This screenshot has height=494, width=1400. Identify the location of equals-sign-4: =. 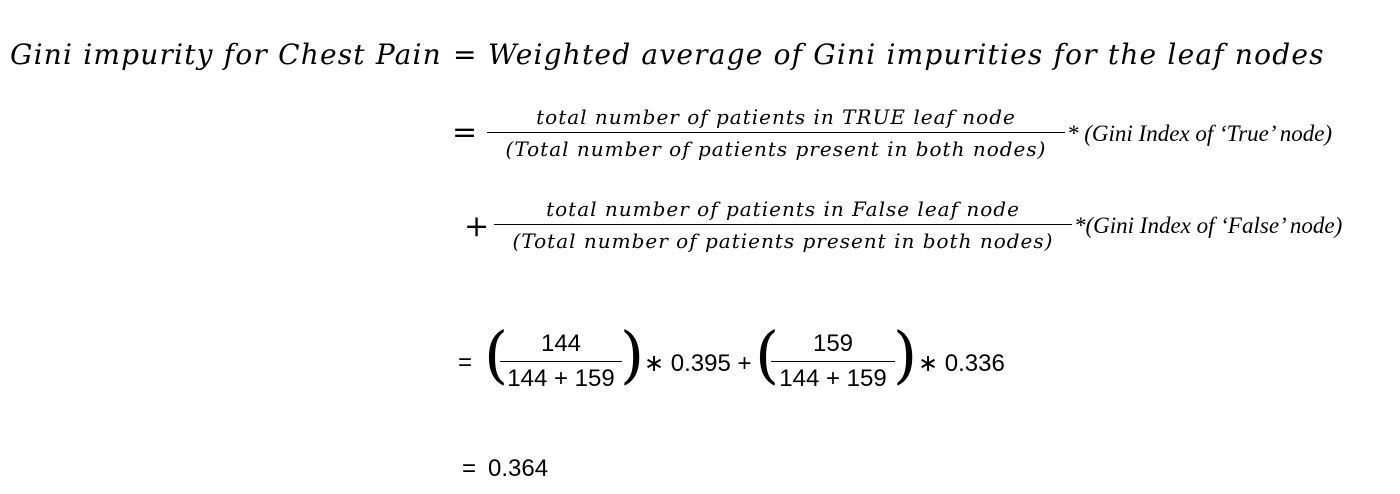
(469, 468).